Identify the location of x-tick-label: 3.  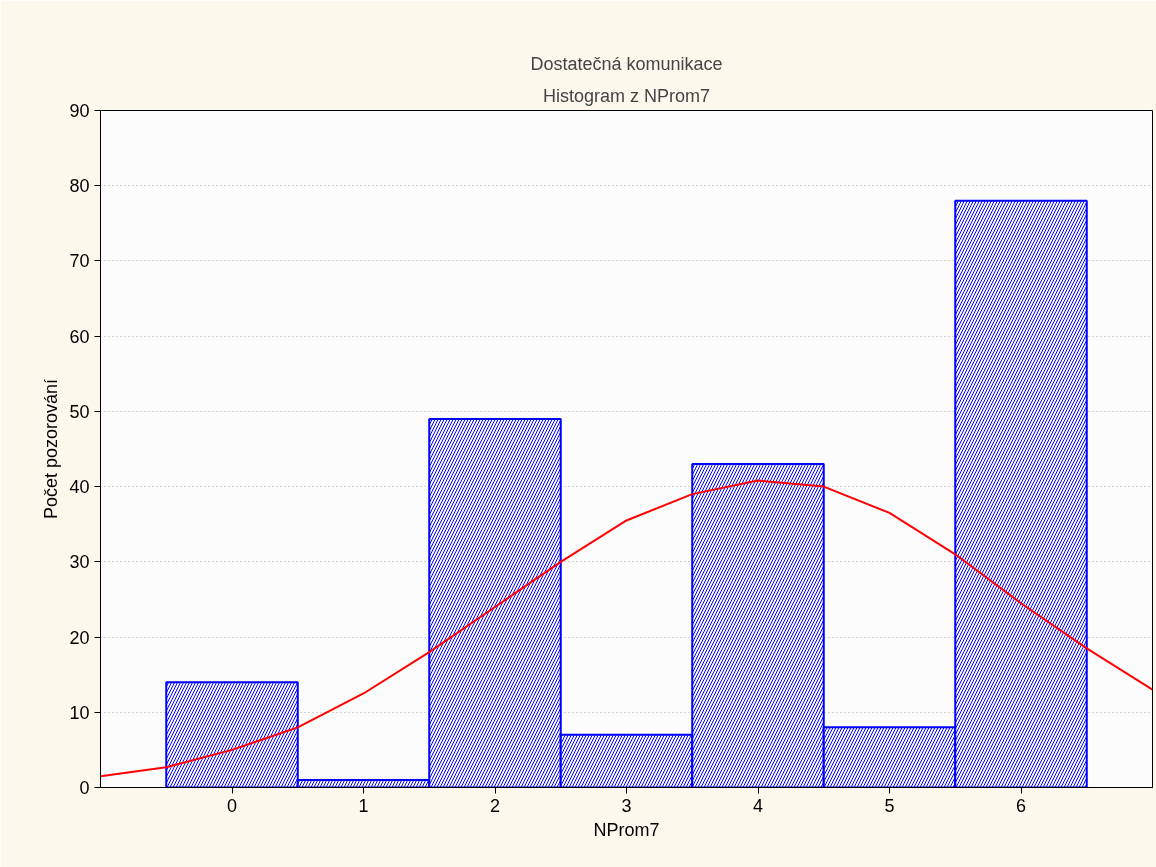
(626, 805).